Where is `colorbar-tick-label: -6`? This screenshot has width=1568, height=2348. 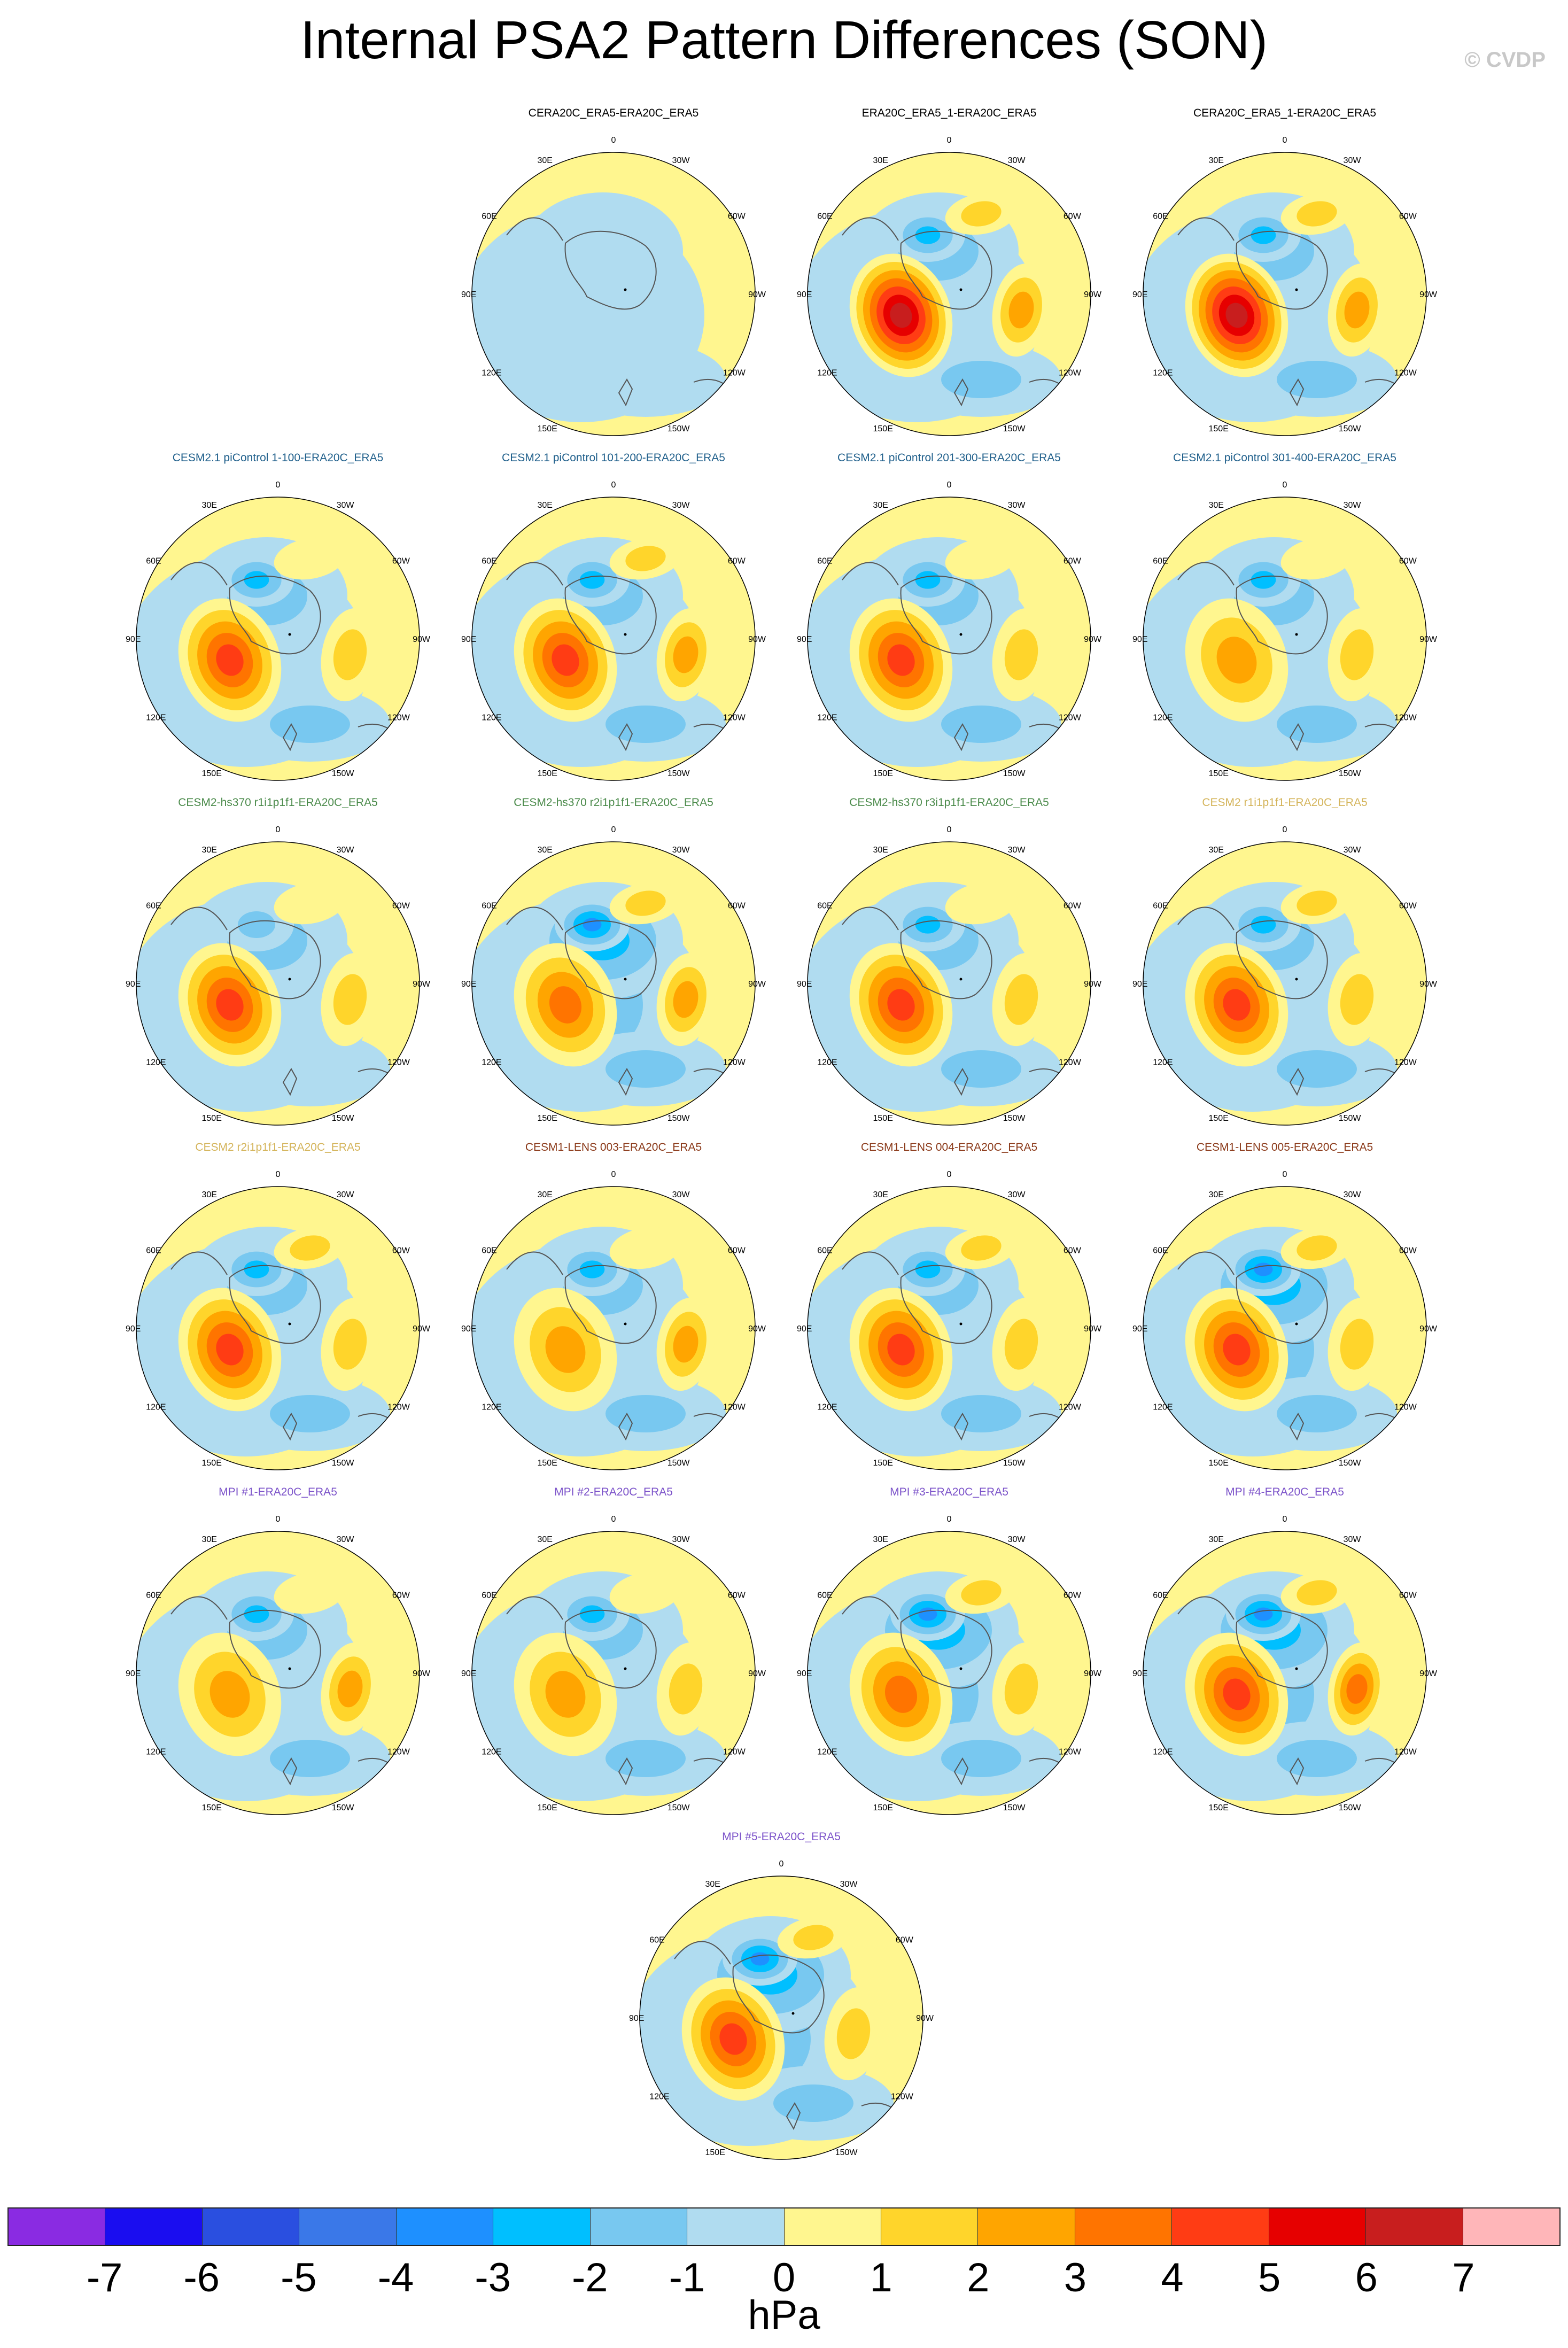
colorbar-tick-label: -6 is located at coordinates (202, 2277).